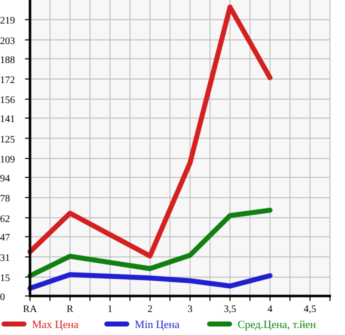 This screenshot has width=345, height=335. I want to click on legend-label: Сред.Цена, т.йен, so click(277, 325).